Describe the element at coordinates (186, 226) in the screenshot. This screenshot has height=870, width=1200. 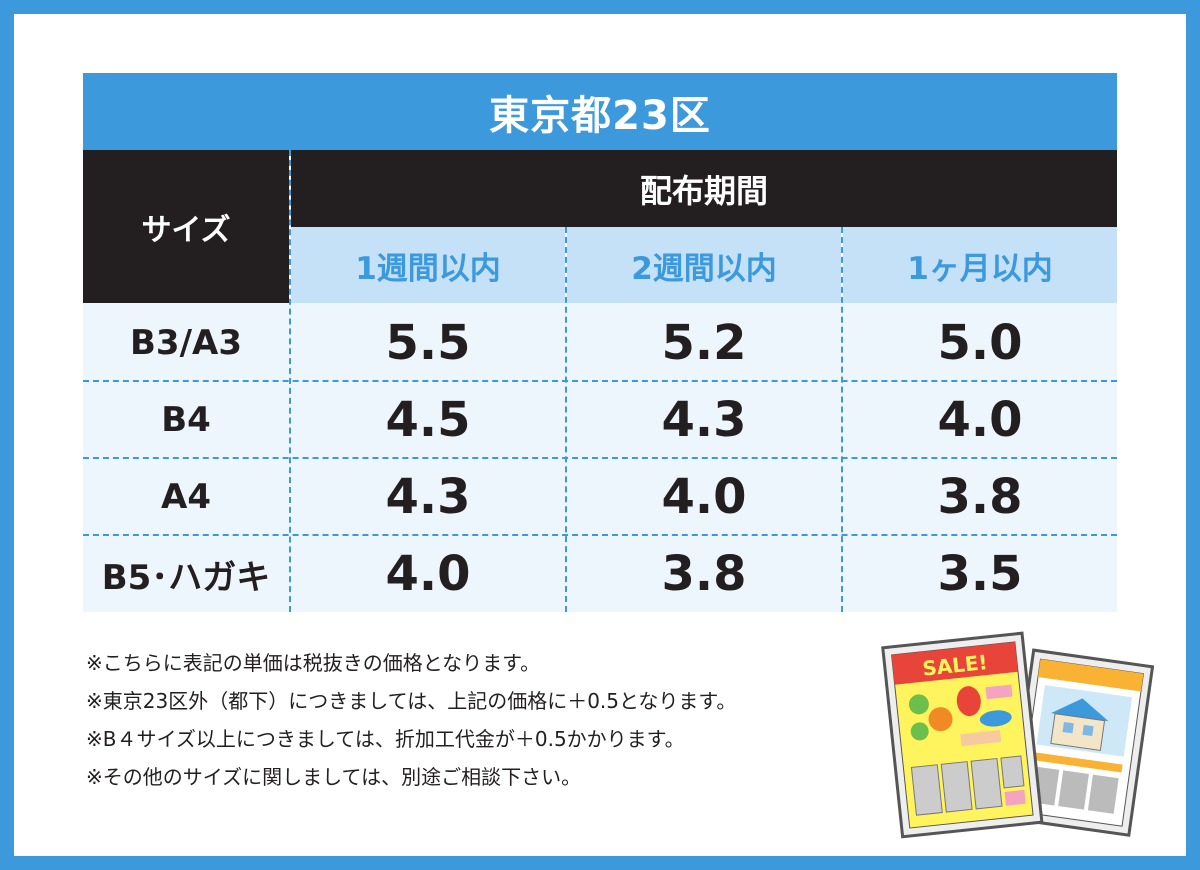
I see `size-header: サイズ` at that location.